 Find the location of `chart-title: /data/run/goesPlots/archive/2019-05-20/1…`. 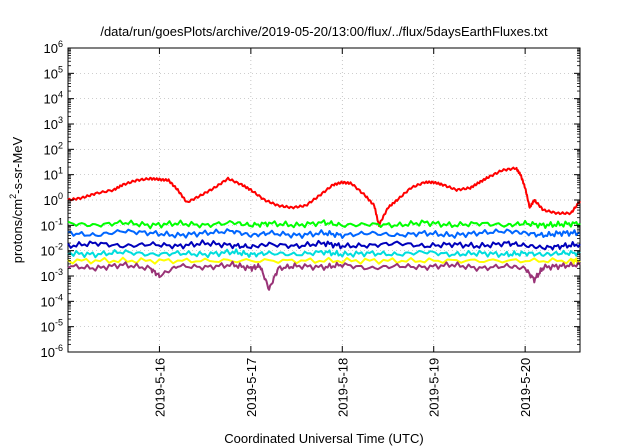

chart-title: /data/run/goesPlots/archive/2019-05-20/1… is located at coordinates (324, 31).